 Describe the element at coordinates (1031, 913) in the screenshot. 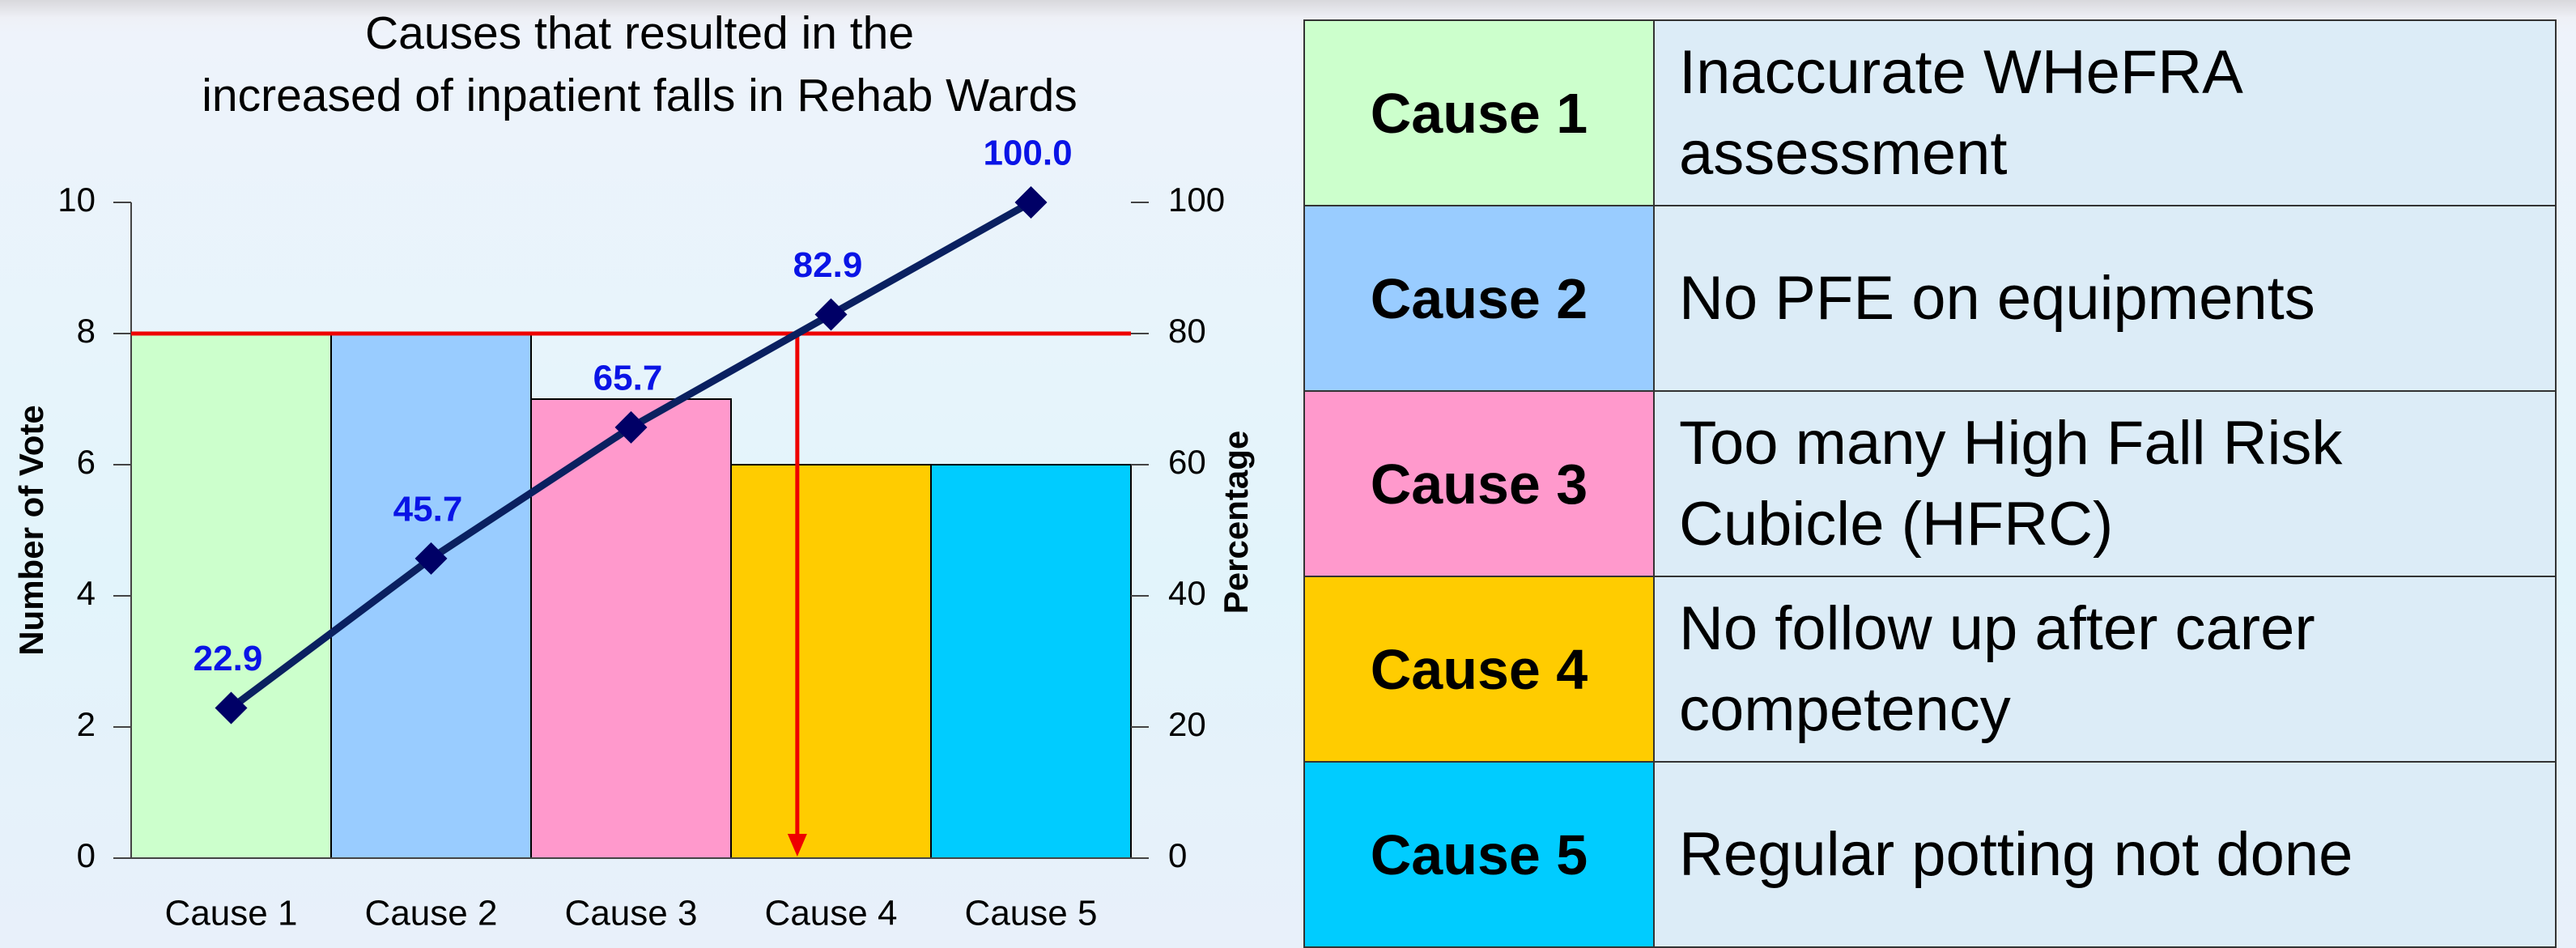

I see `x-tick-label: Cause 5` at that location.